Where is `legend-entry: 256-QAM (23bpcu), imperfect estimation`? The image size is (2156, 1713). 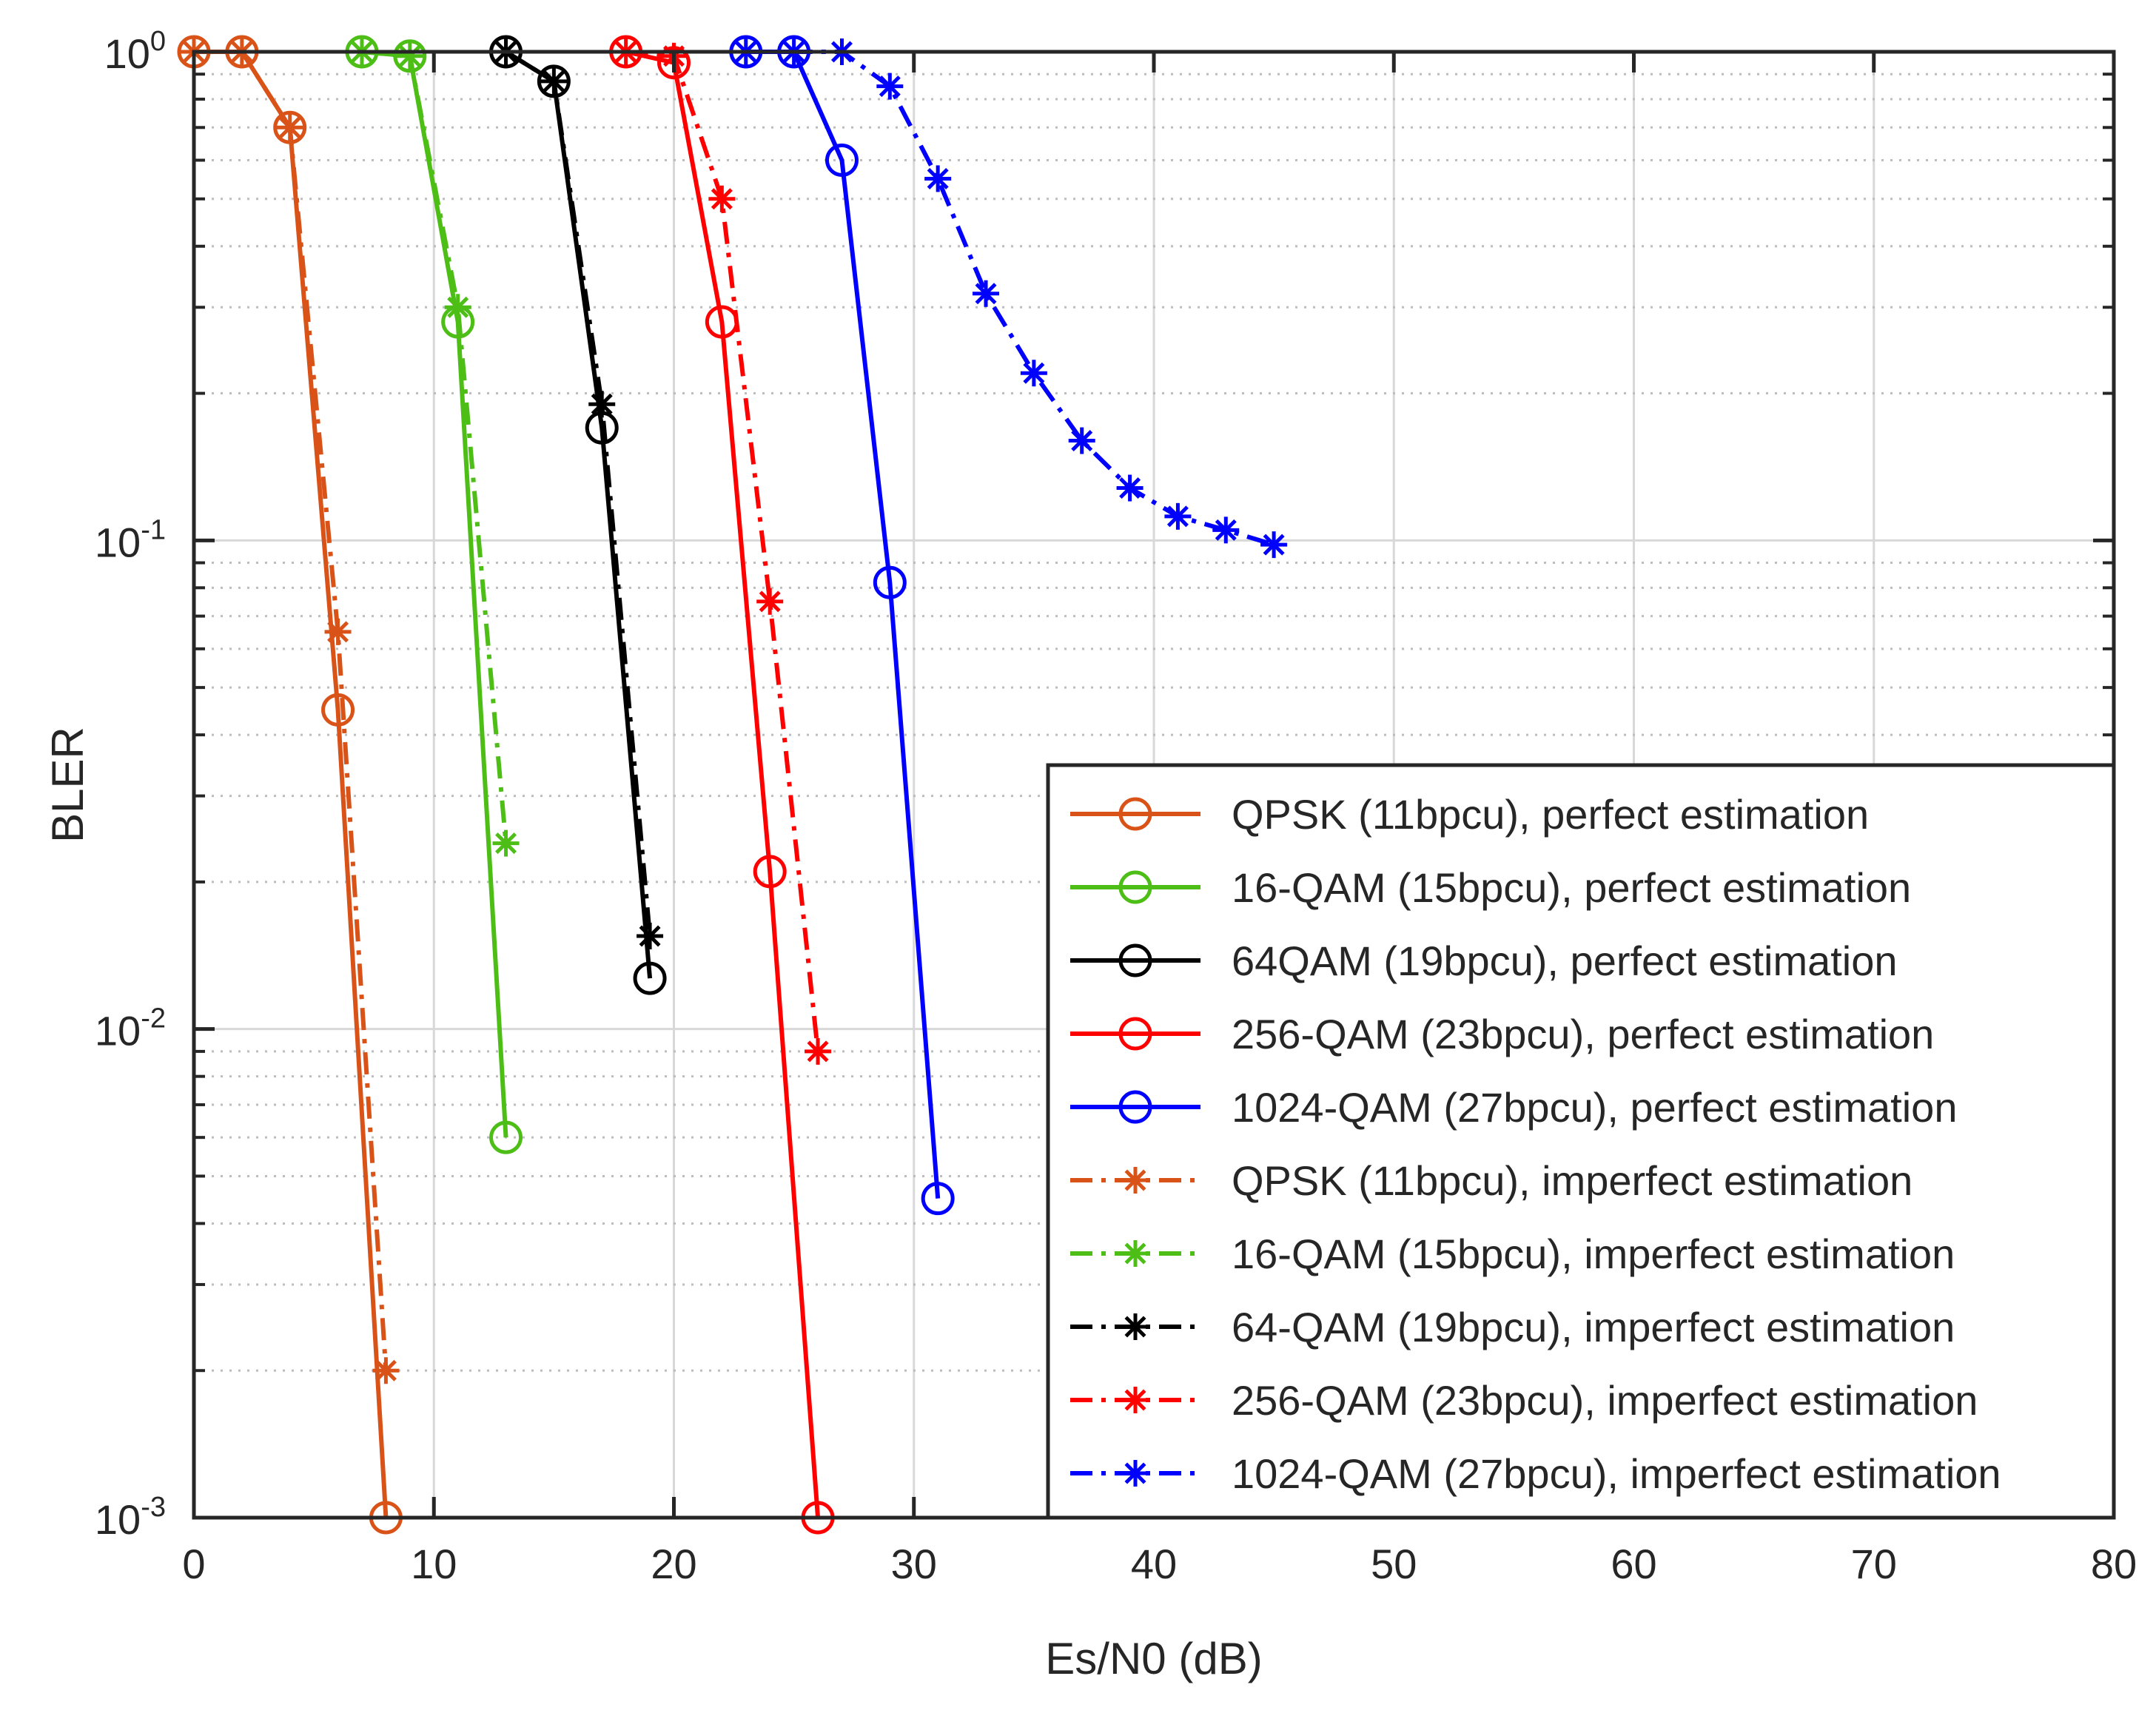
legend-entry: 256-QAM (23bpcu), imperfect estimation is located at coordinates (1524, 1401).